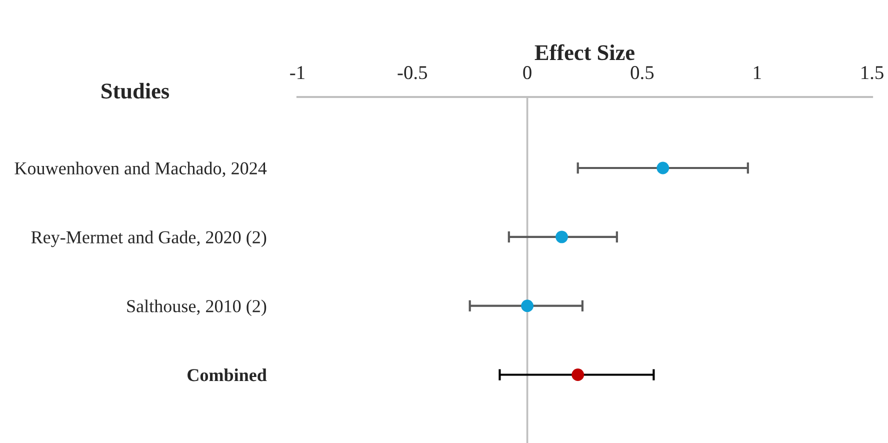 The width and height of the screenshot is (888, 443). What do you see at coordinates (140, 170) in the screenshot?
I see `y-tick-label: Kouwenhoven and Machado, 2024` at bounding box center [140, 170].